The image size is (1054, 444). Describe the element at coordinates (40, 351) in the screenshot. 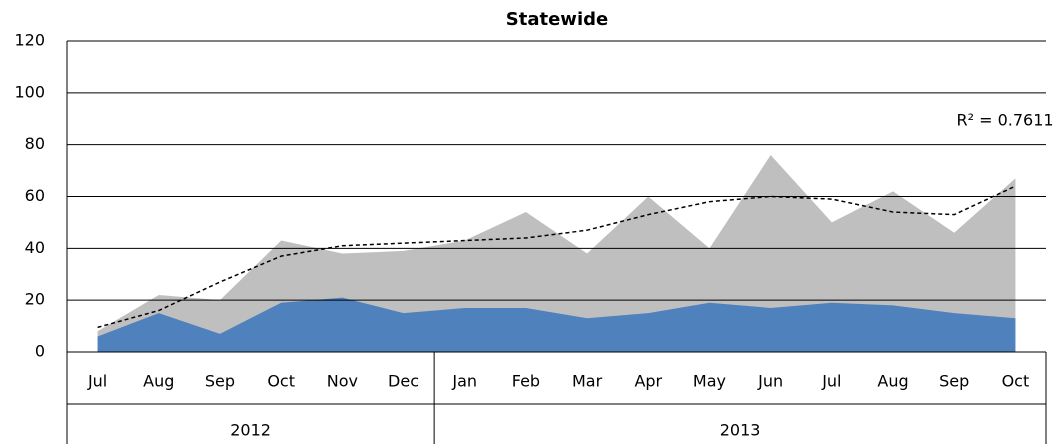

I see `y-tick-label: 0` at that location.